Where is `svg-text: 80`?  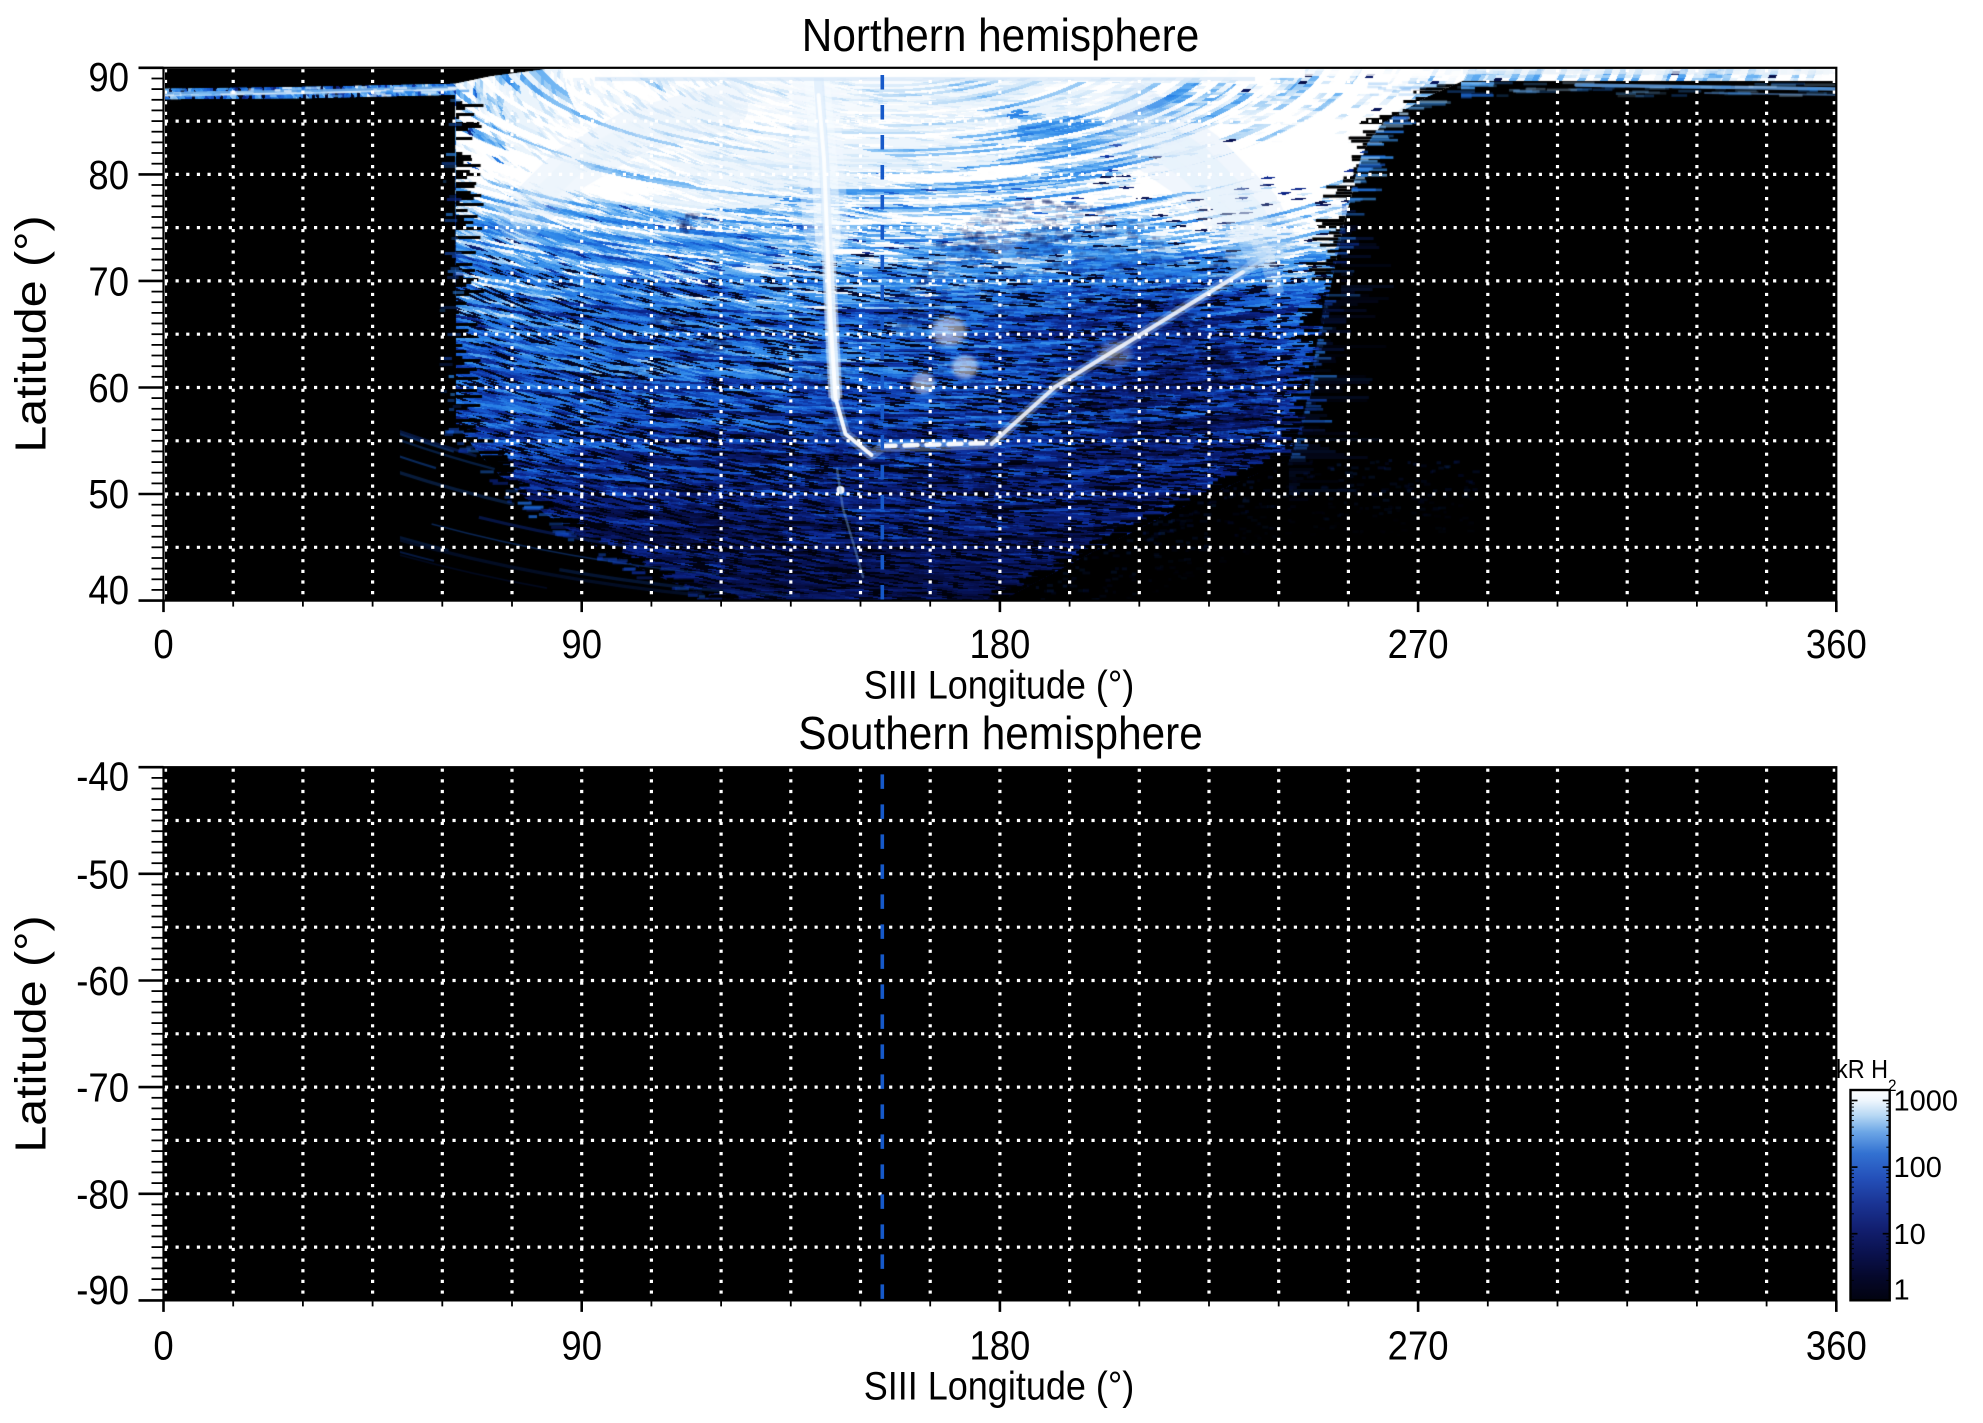 svg-text: 80 is located at coordinates (108, 175).